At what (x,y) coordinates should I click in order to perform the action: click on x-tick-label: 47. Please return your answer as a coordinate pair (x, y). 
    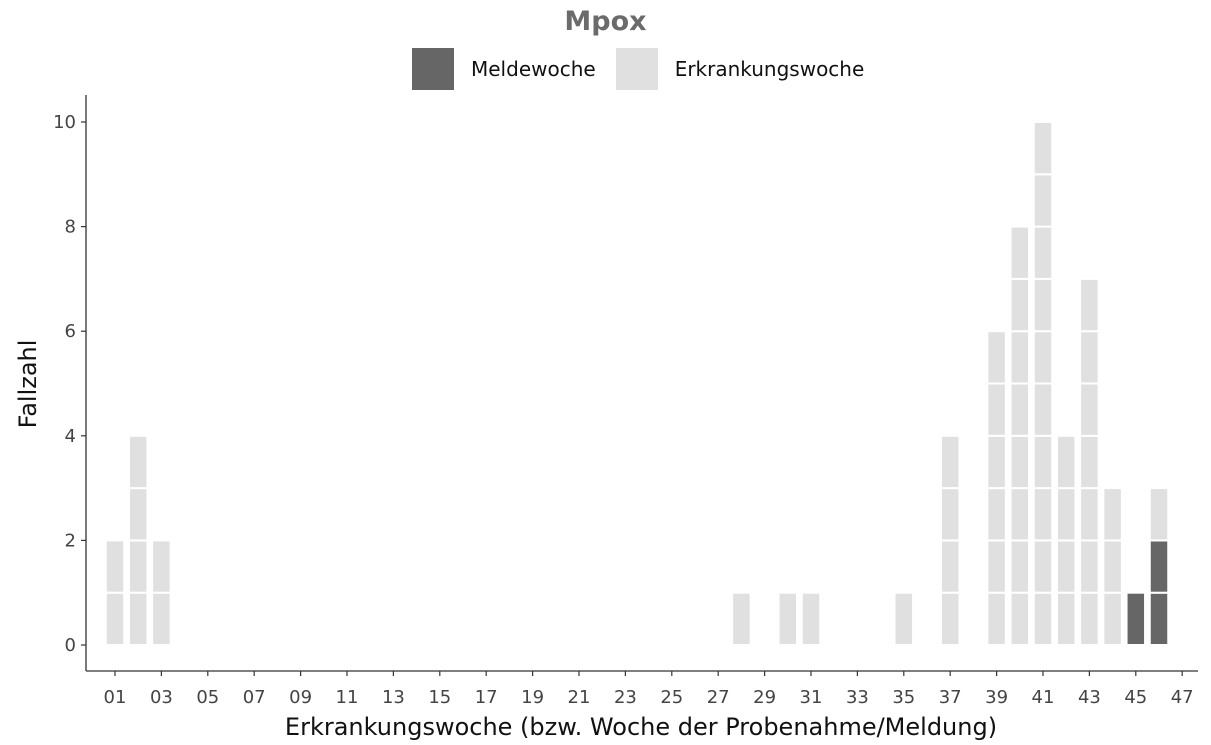
    Looking at the image, I should click on (1182, 697).